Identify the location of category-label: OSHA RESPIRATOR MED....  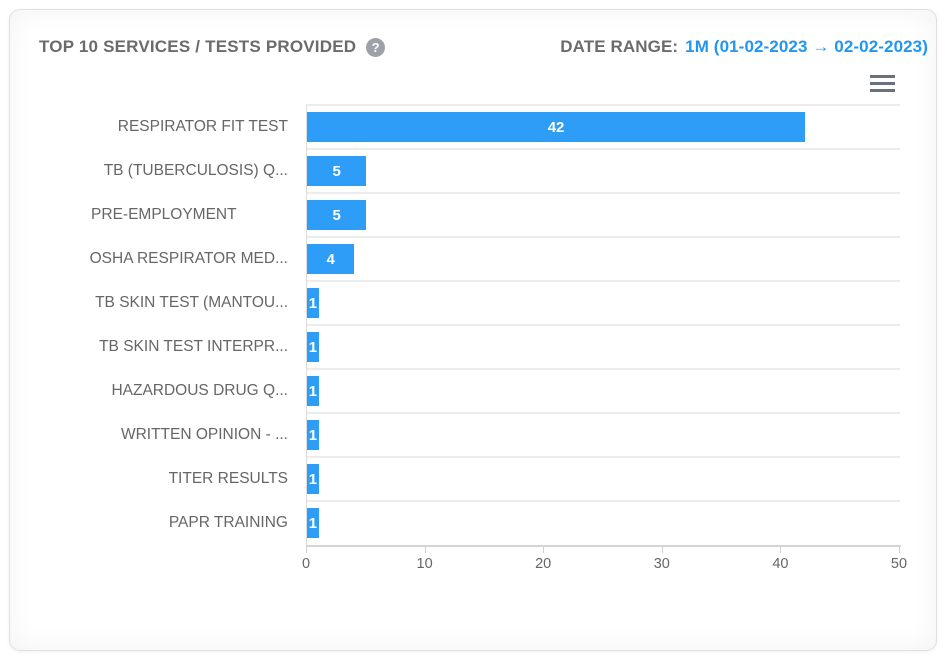
(188, 258).